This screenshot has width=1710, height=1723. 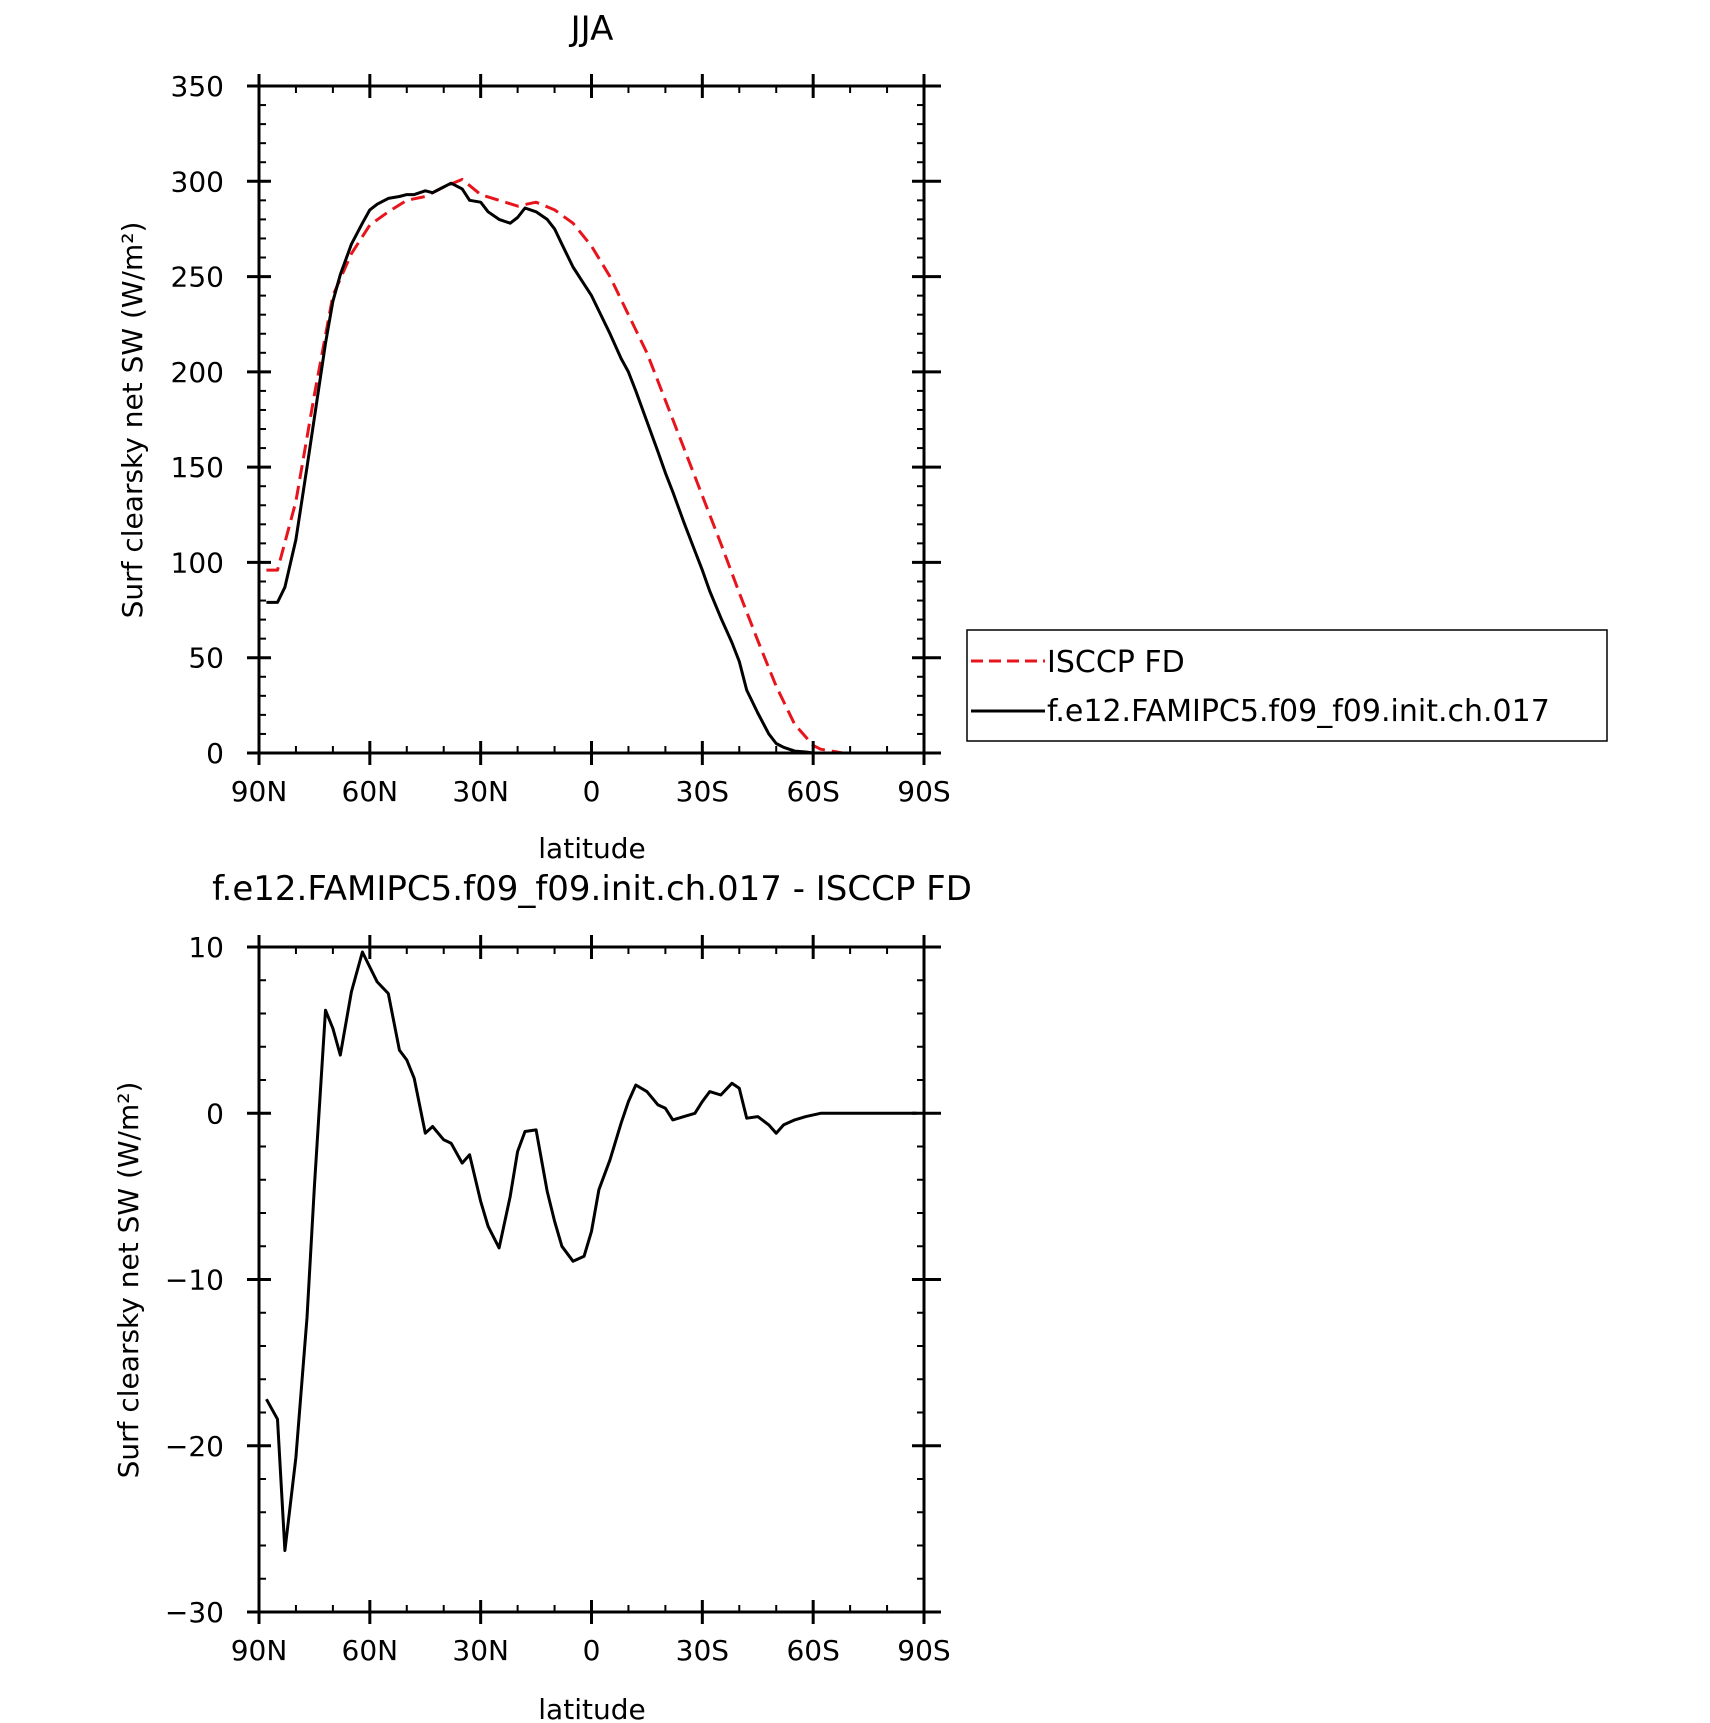 What do you see at coordinates (370, 791) in the screenshot?
I see `top-panel-x-tick-label: 60N` at bounding box center [370, 791].